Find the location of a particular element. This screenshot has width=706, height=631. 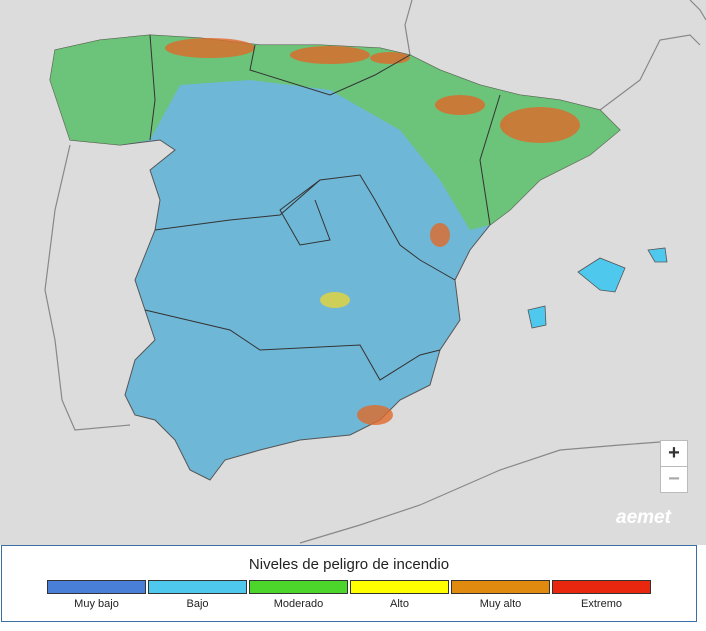

legend-label: Bajo is located at coordinates (197, 604).